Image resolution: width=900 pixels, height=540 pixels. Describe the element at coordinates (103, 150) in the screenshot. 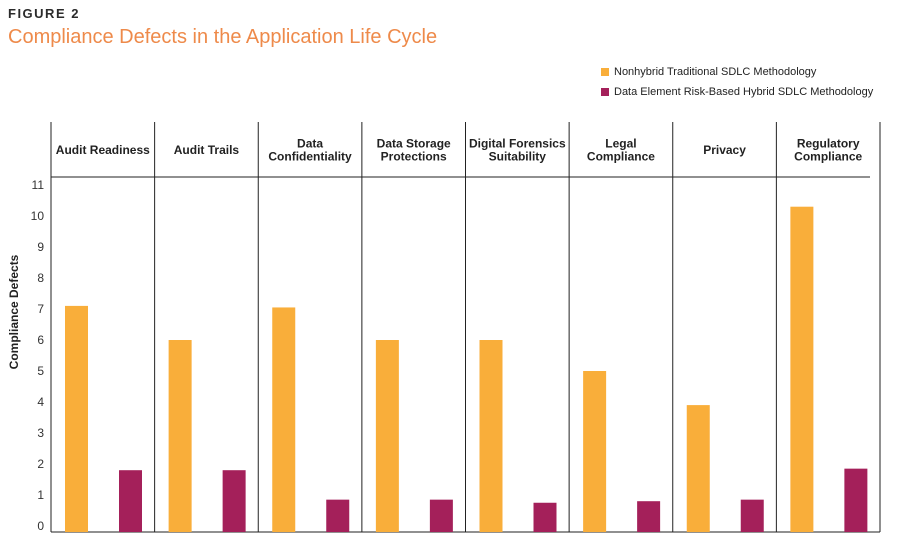

I see `category-label: Audit Readiness` at that location.